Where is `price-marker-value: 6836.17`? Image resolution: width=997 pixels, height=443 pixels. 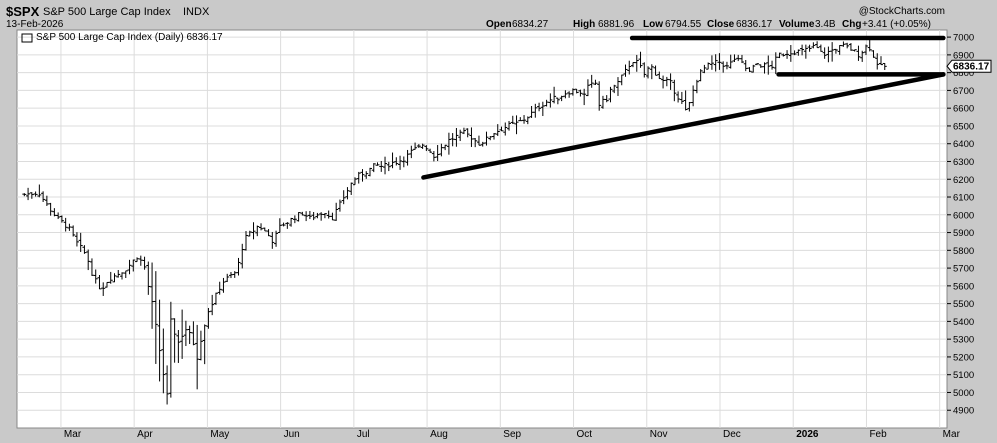
price-marker-value: 6836.17 is located at coordinates (971, 67).